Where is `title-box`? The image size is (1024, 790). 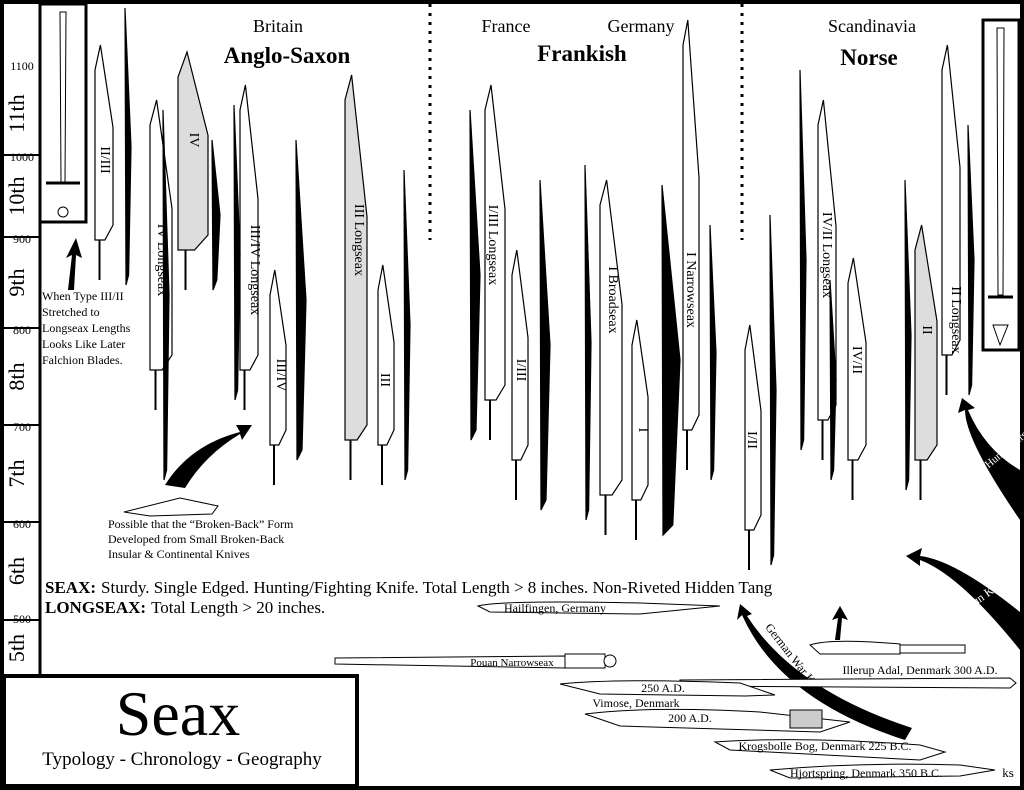
title-box is located at coordinates (180, 731).